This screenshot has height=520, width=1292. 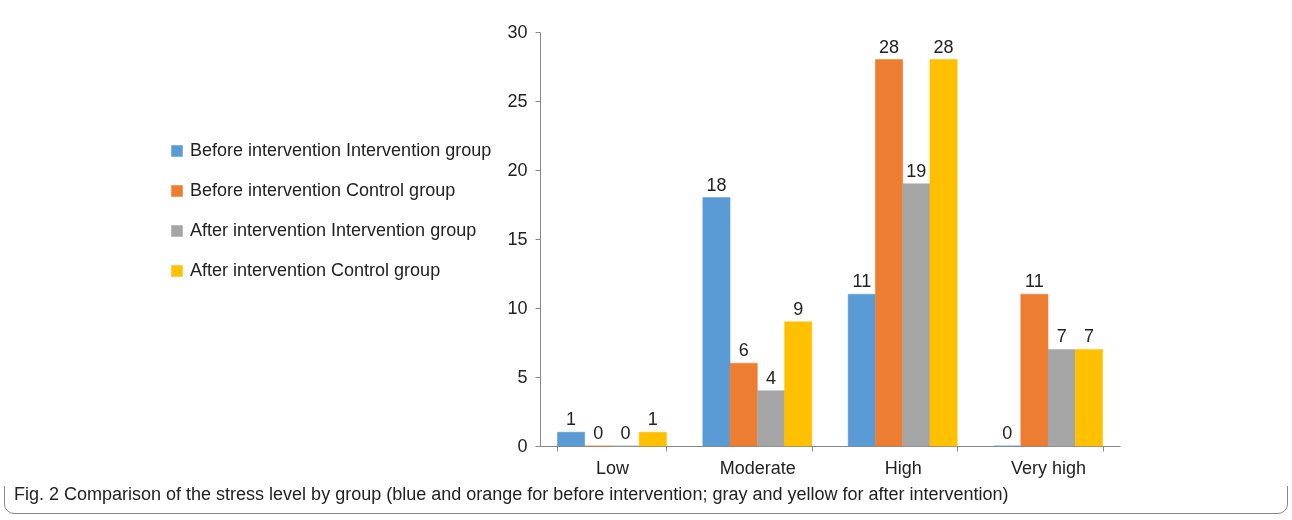 What do you see at coordinates (517, 169) in the screenshot?
I see `y-tick-label: 20` at bounding box center [517, 169].